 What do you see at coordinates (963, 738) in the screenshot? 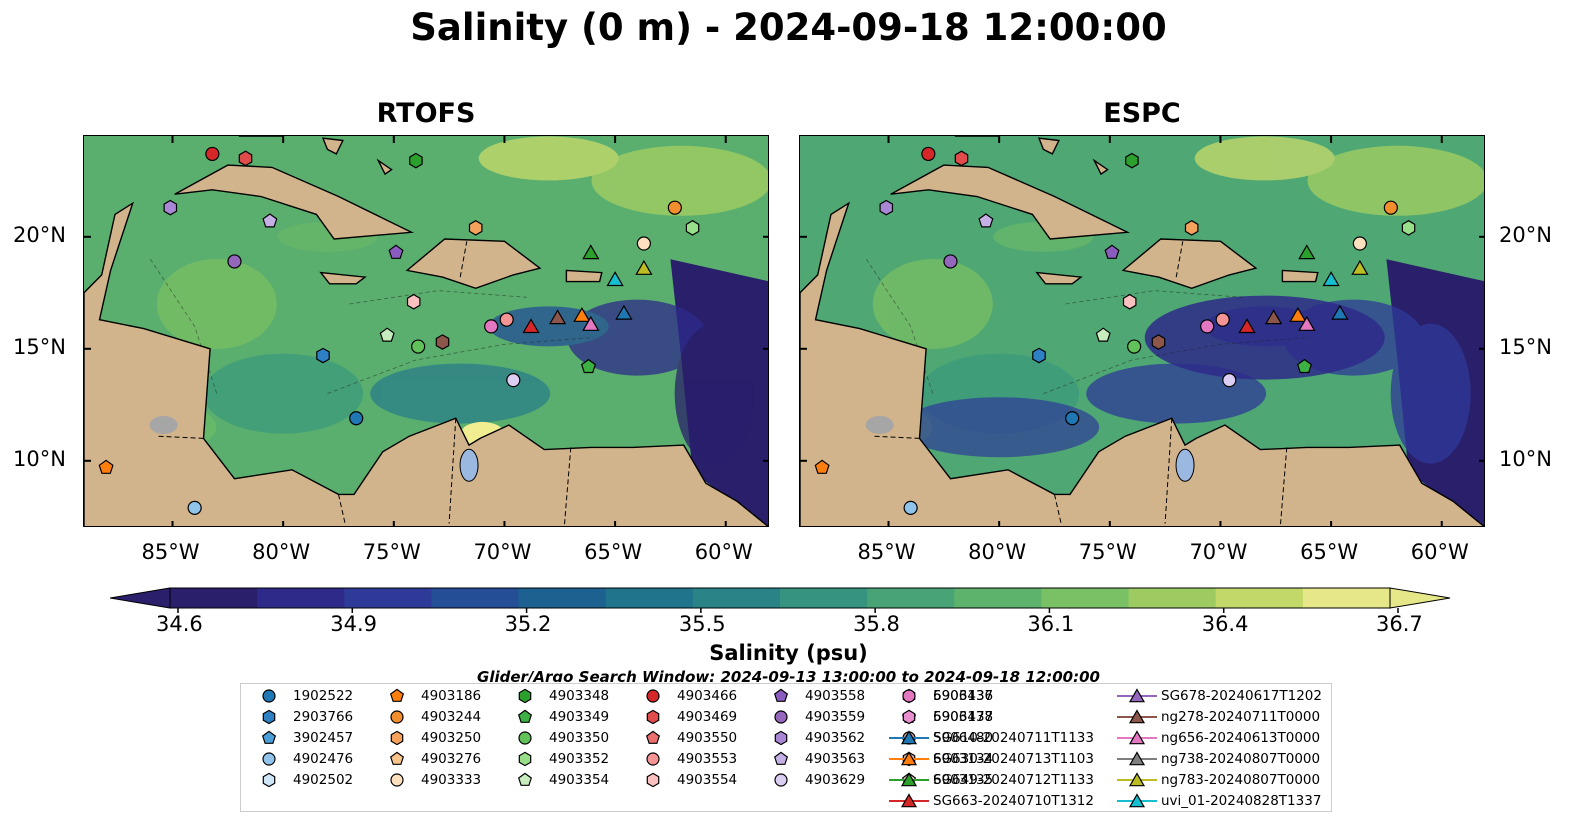
I see `legend-label: 5906480` at bounding box center [963, 738].